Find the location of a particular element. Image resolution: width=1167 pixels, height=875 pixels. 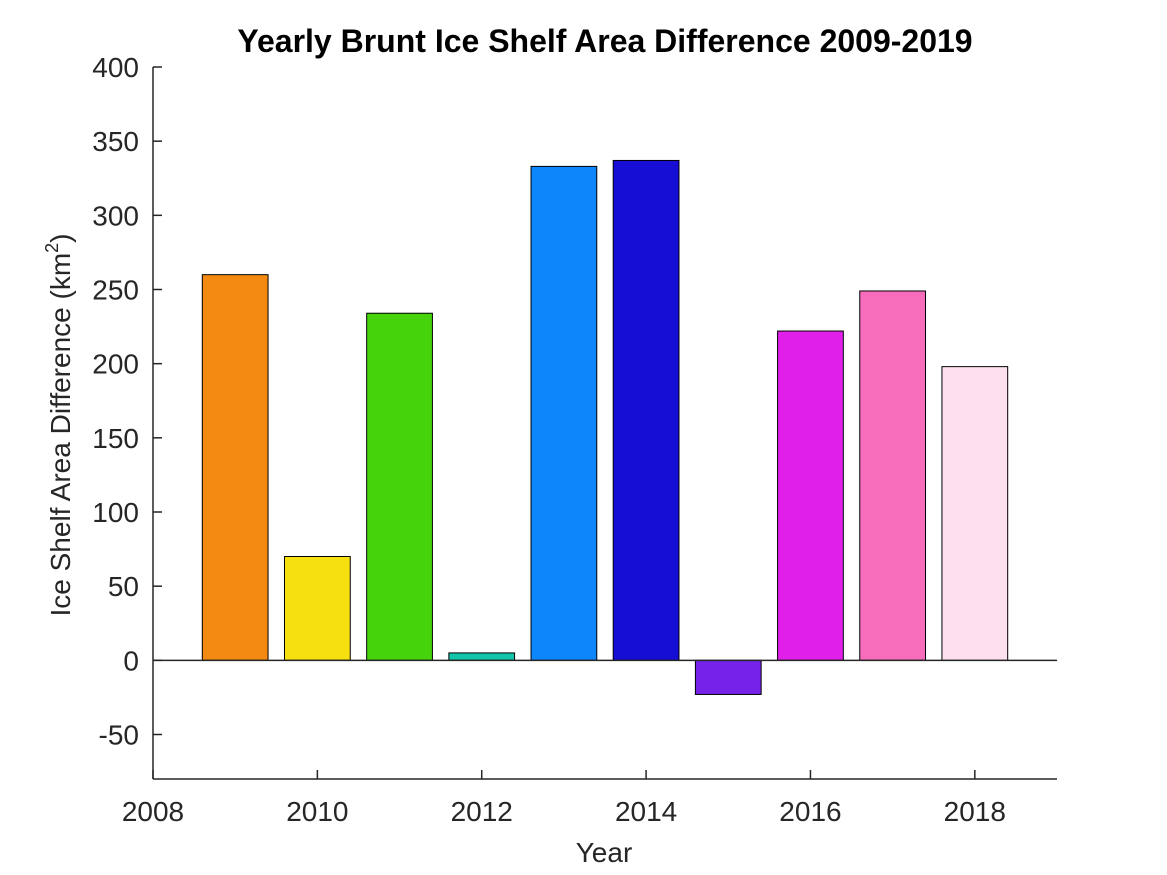

y-axis-label: Ice Shelf Area Difference (km2) is located at coordinates (59, 425).